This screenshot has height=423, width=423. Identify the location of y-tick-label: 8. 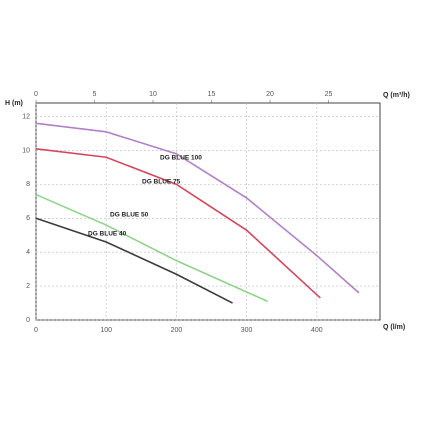
(28, 184).